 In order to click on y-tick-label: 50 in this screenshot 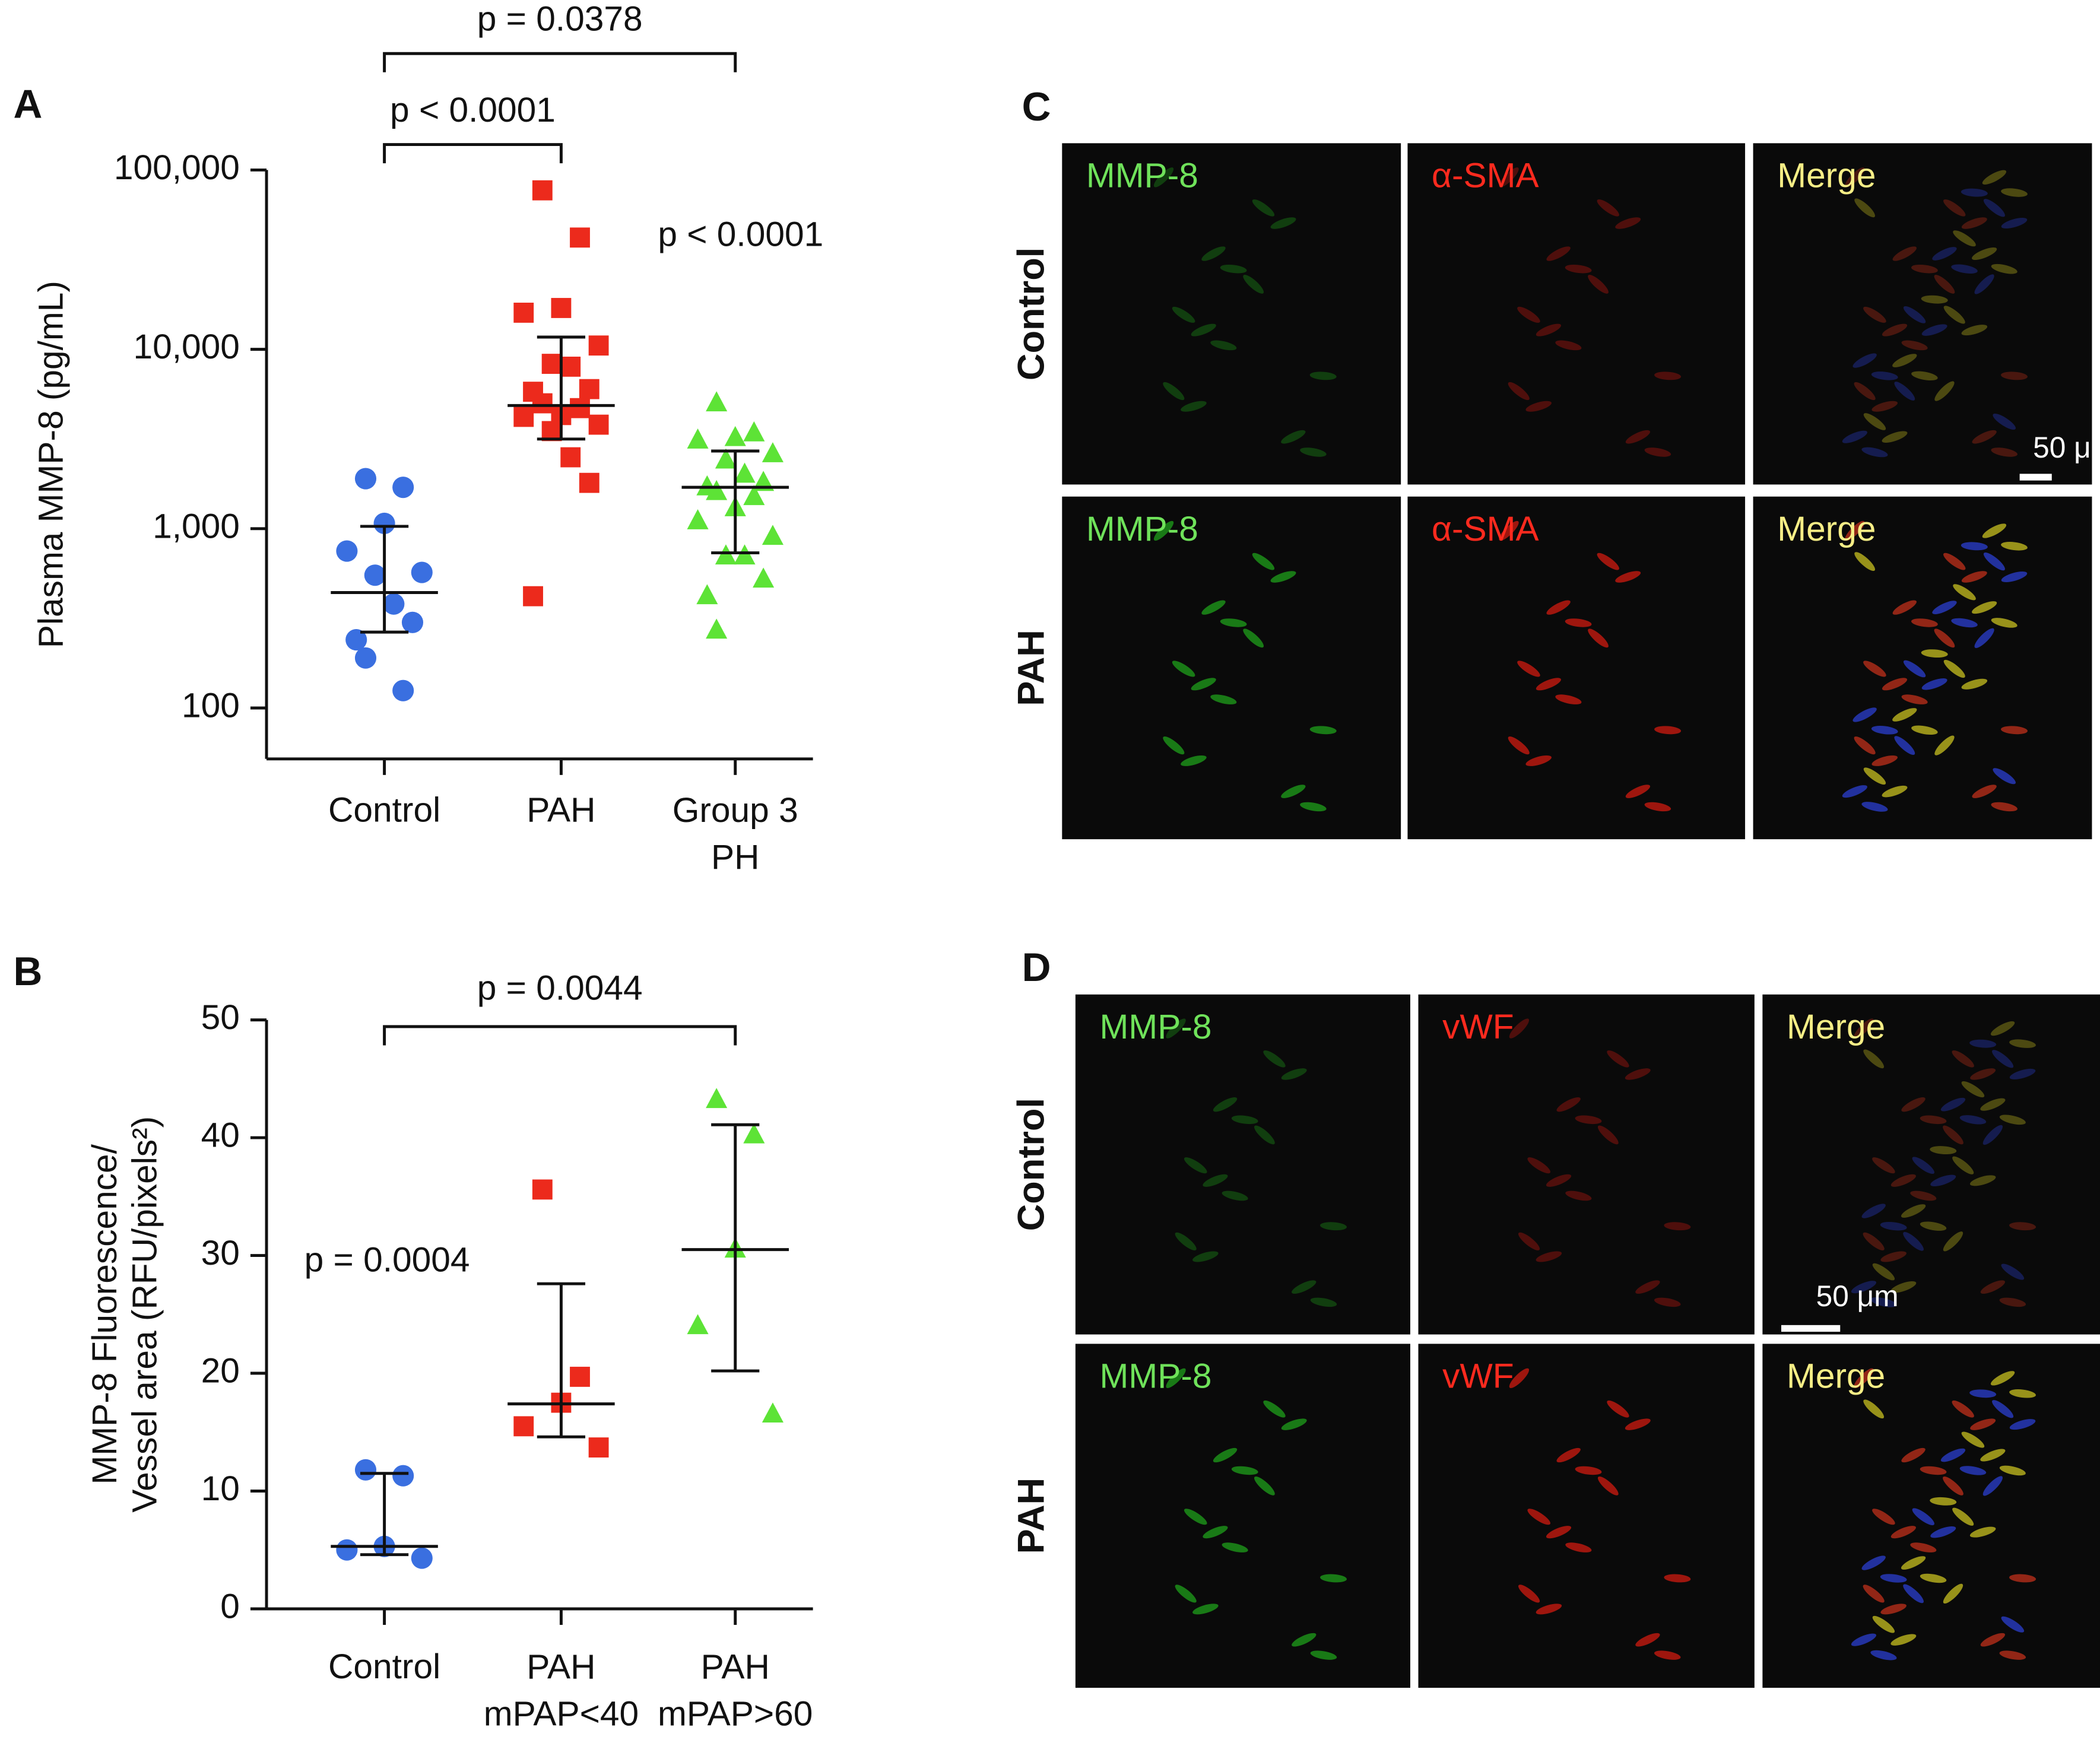, I will do `click(221, 1017)`.